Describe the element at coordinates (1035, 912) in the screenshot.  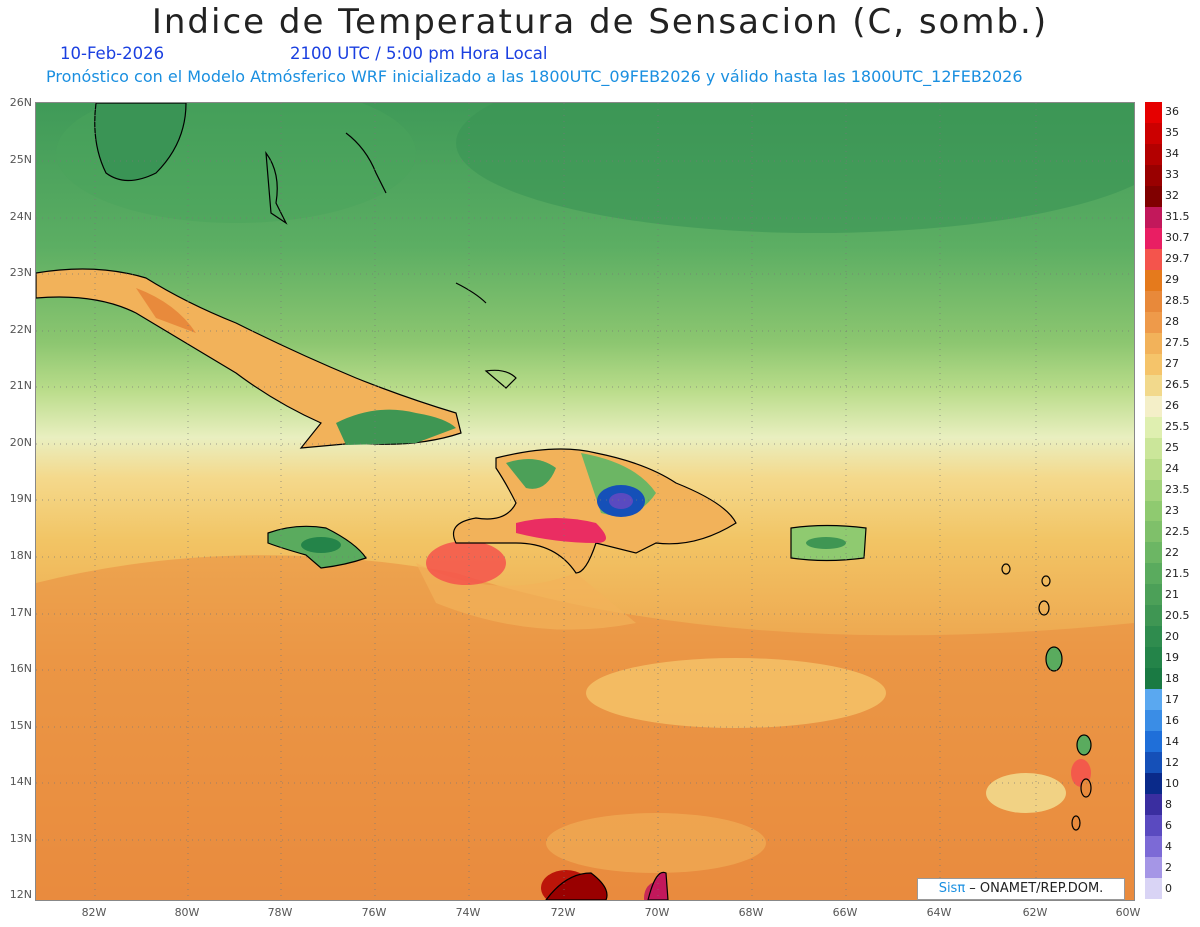
I see `lon-label: 62W` at that location.